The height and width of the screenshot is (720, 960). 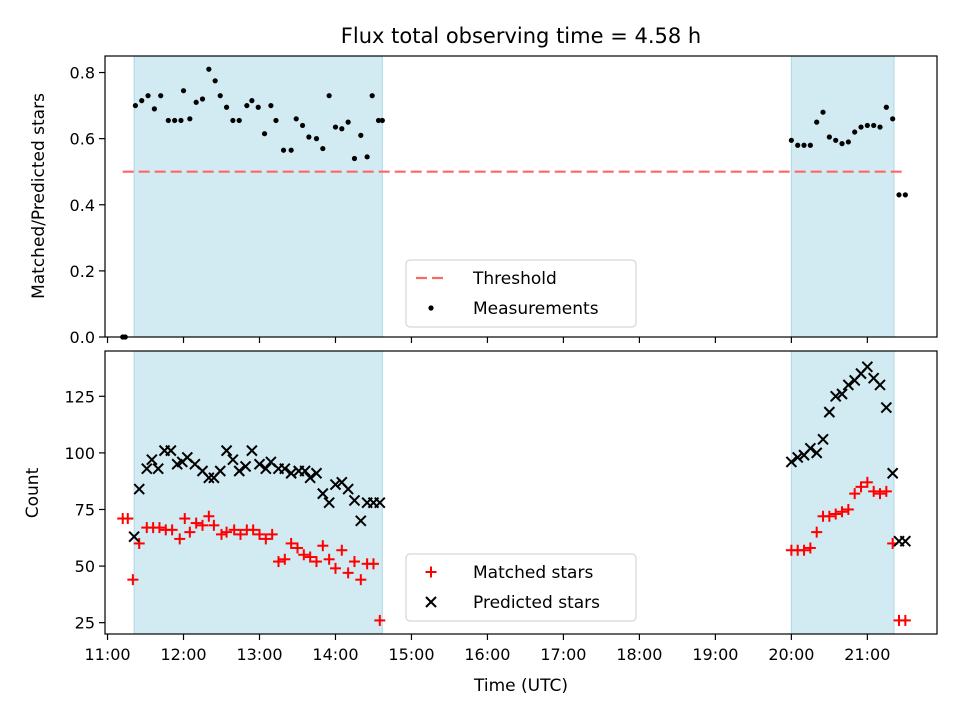 What do you see at coordinates (39, 196) in the screenshot?
I see `top-y-axis-label: Matched/Predicted stars` at bounding box center [39, 196].